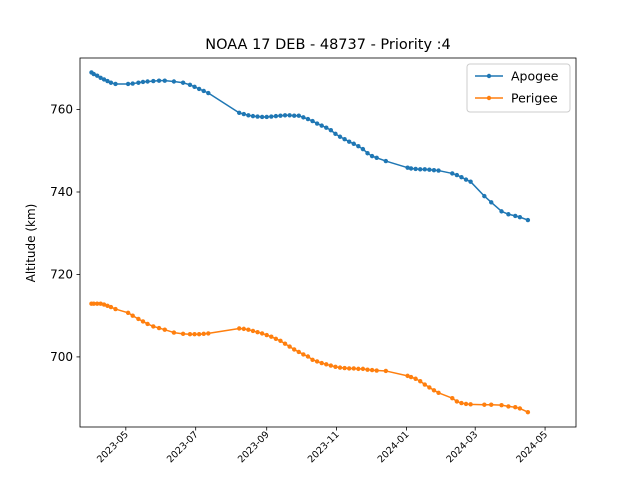 The width and height of the screenshot is (640, 480). I want to click on y-axis-label: Altitude (km), so click(31, 243).